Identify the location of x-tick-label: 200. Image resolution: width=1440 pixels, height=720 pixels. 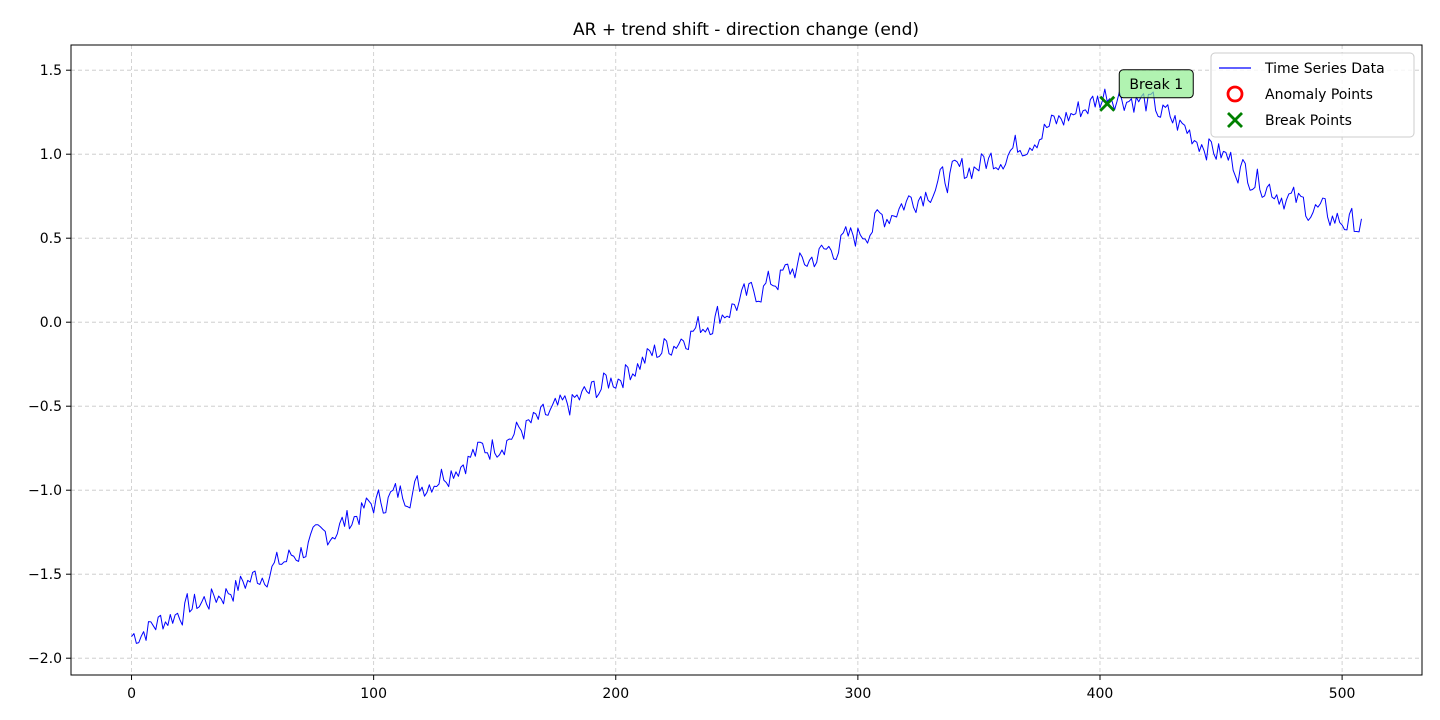
(615, 694).